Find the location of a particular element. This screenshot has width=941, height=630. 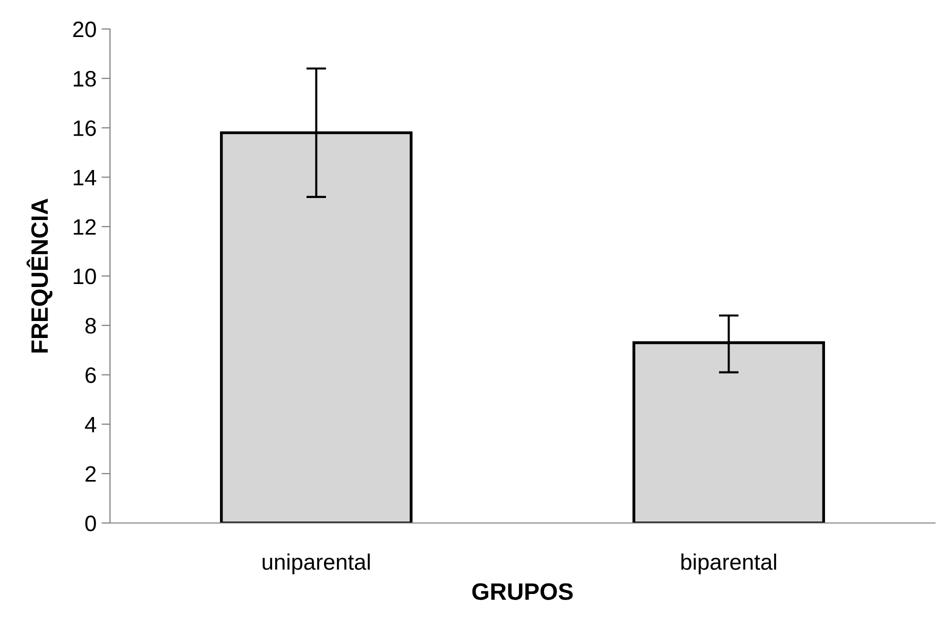

y-tick-label: 6 is located at coordinates (91, 375).